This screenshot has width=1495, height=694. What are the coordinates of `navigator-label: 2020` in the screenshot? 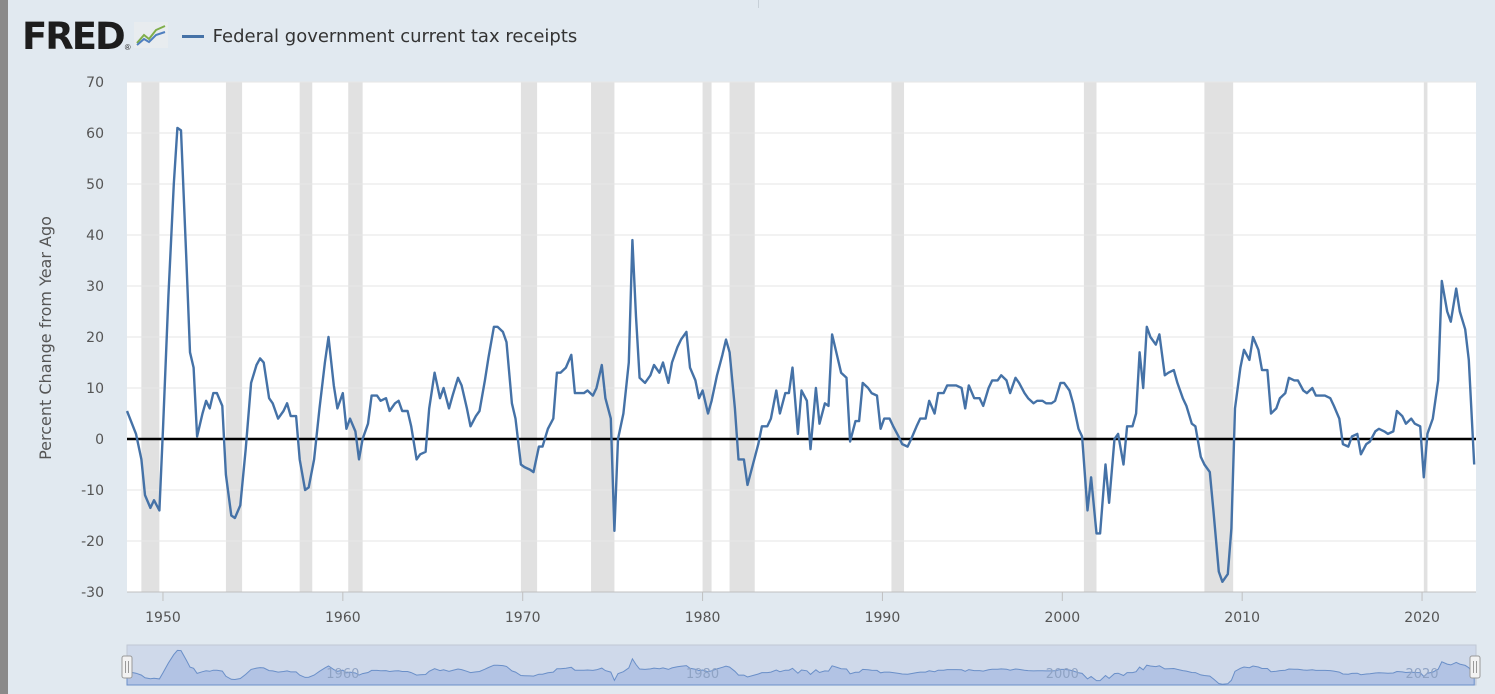 It's located at (1421, 674).